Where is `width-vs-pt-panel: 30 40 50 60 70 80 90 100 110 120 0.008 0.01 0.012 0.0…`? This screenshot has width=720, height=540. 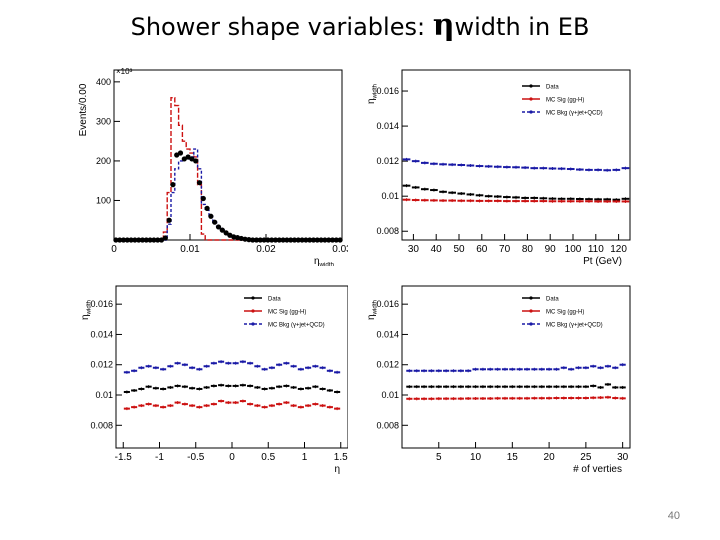
width-vs-pt-panel: 30 40 50 60 70 80 90 100 110 120 0.008 0.01 0.012 0.0… is located at coordinates (498, 167).